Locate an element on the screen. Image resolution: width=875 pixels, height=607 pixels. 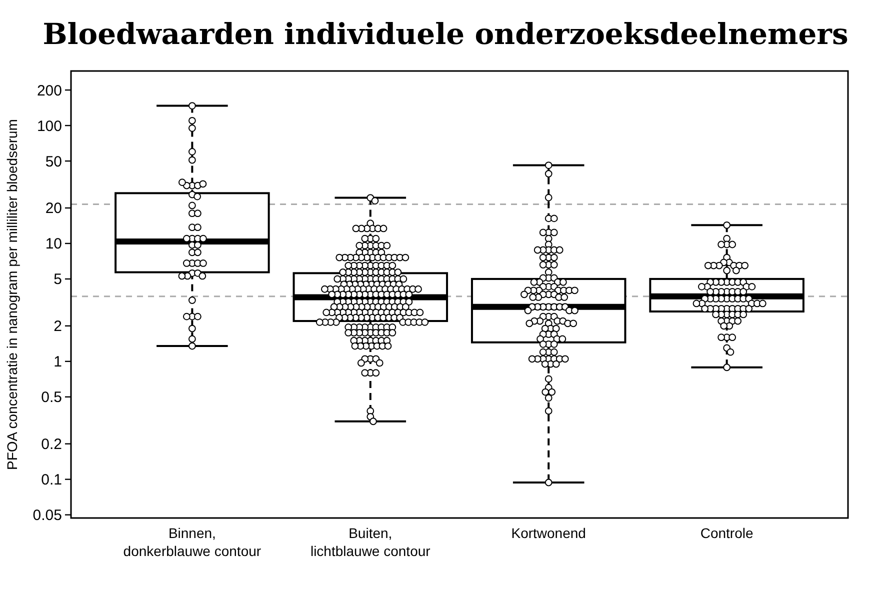
y-tick-label: 1 is located at coordinates (58, 362).